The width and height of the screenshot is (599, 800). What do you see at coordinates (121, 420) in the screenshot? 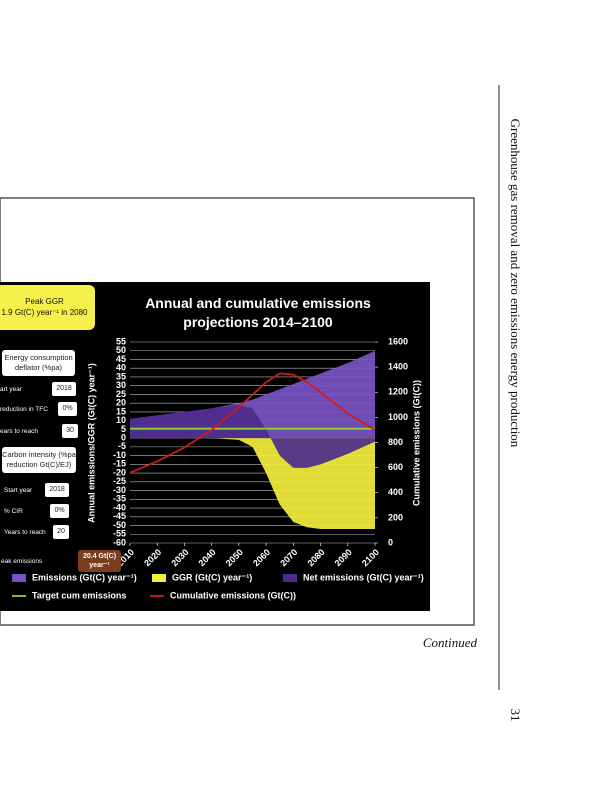
I see `y-tick-label: 10` at bounding box center [121, 420].